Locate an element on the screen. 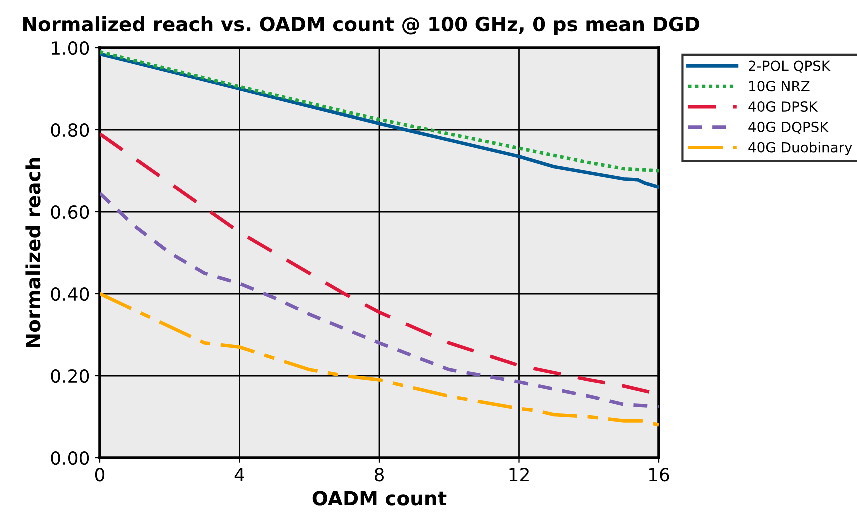 The image size is (857, 525). y-tick-label: 0.80 is located at coordinates (70, 130).